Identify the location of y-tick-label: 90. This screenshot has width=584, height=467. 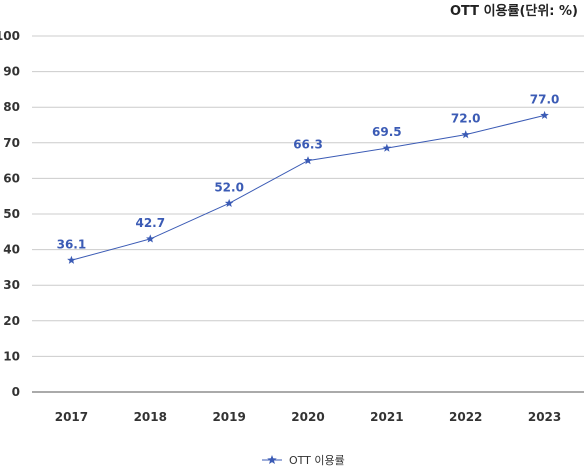
(11, 72).